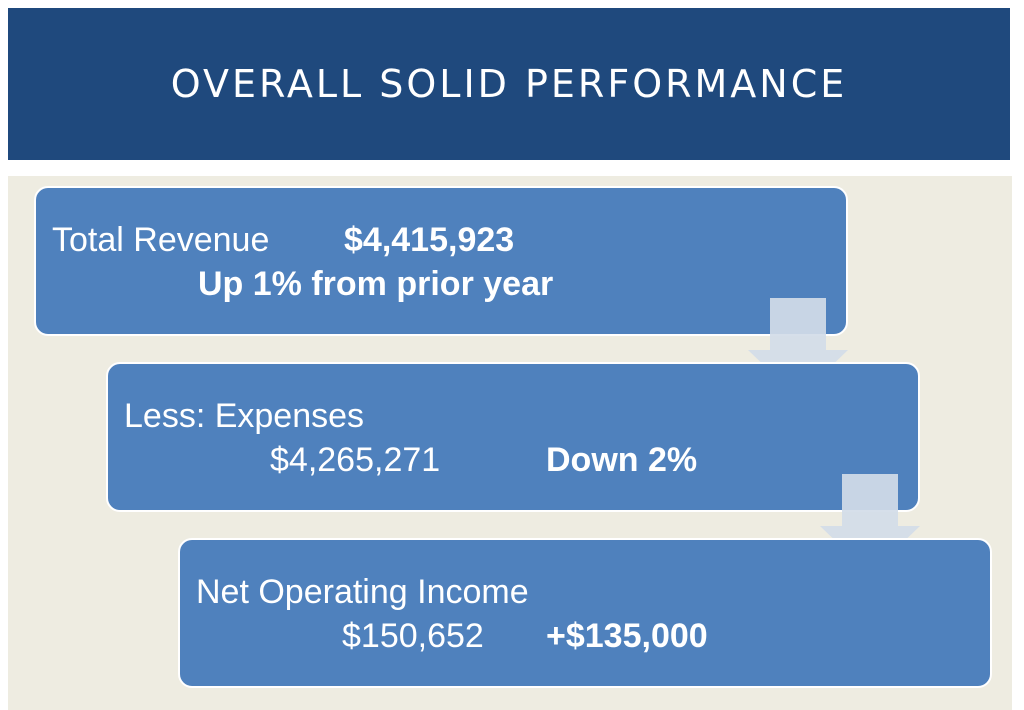 This screenshot has width=1024, height=710. Describe the element at coordinates (627, 636) in the screenshot. I see `net-operating-income-change: +$135,000` at that location.